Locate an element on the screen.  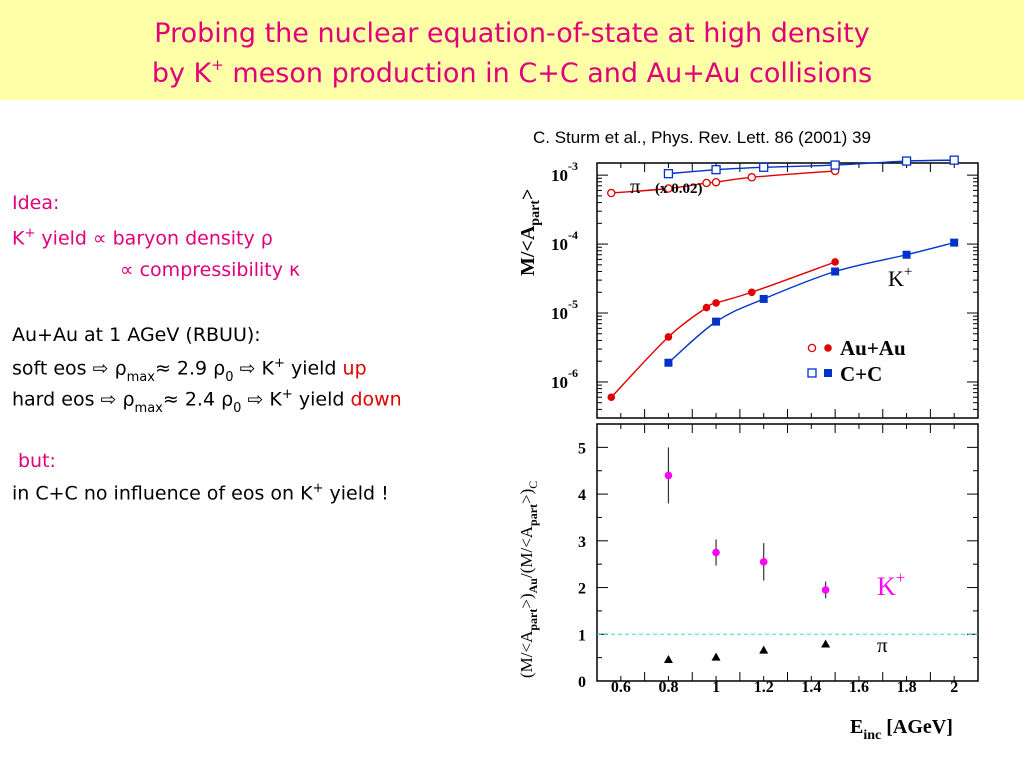
title-banner is located at coordinates (512, 50).